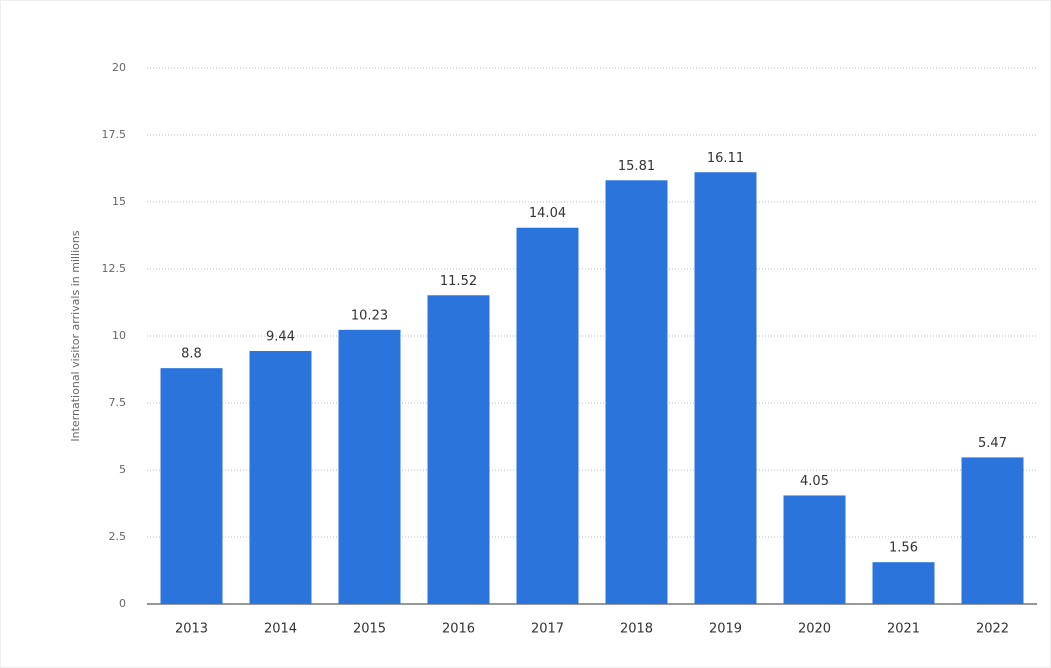 This screenshot has height=668, width=1051. Describe the element at coordinates (114, 268) in the screenshot. I see `y-tick-label: 12.5` at that location.